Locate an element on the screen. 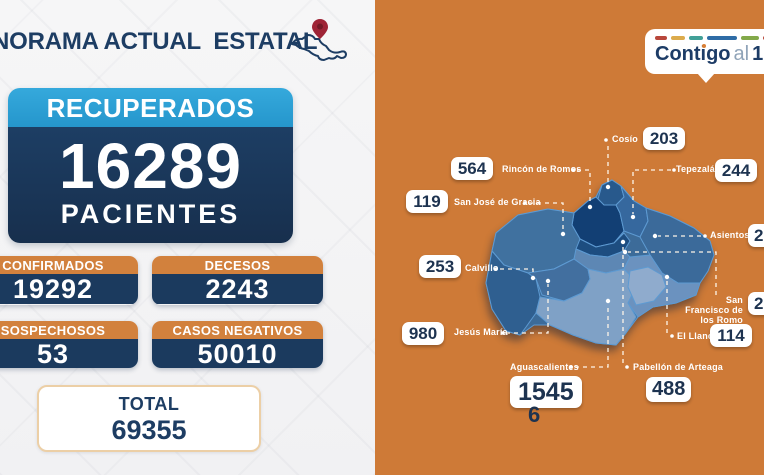 Image resolution: width=764 pixels, height=475 pixels. page-title-bold: ESTATAL is located at coordinates (265, 41).